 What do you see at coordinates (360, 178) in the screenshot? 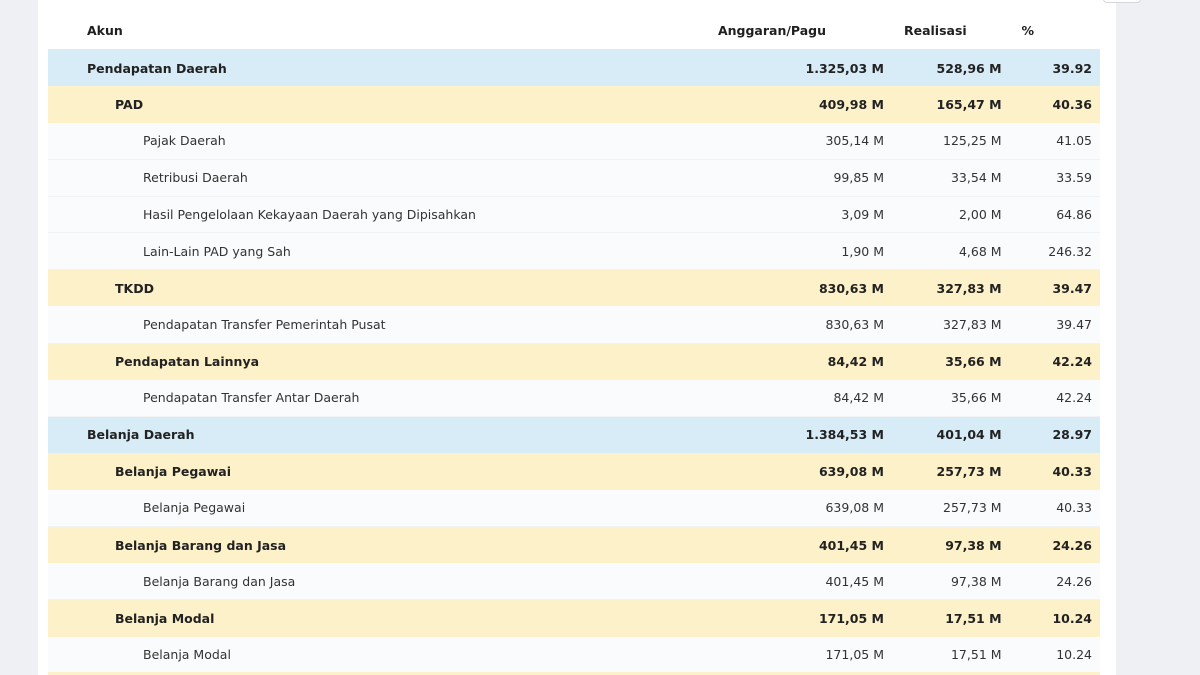
I see `cell-akun: Retribusi Daerah` at bounding box center [360, 178].